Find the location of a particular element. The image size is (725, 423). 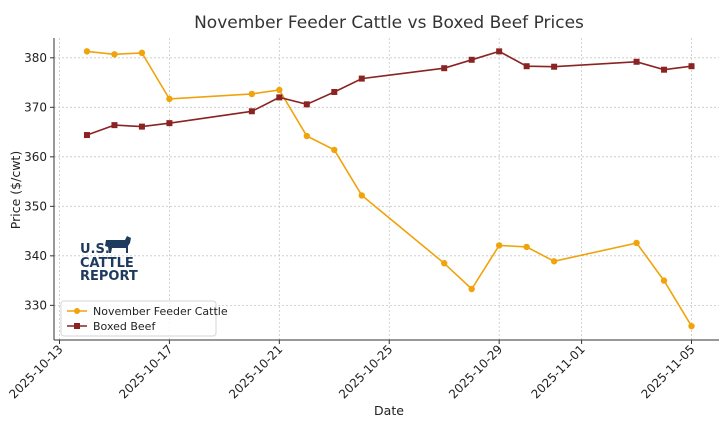

x-tick-label: 2025-10-25 is located at coordinates (365, 371).